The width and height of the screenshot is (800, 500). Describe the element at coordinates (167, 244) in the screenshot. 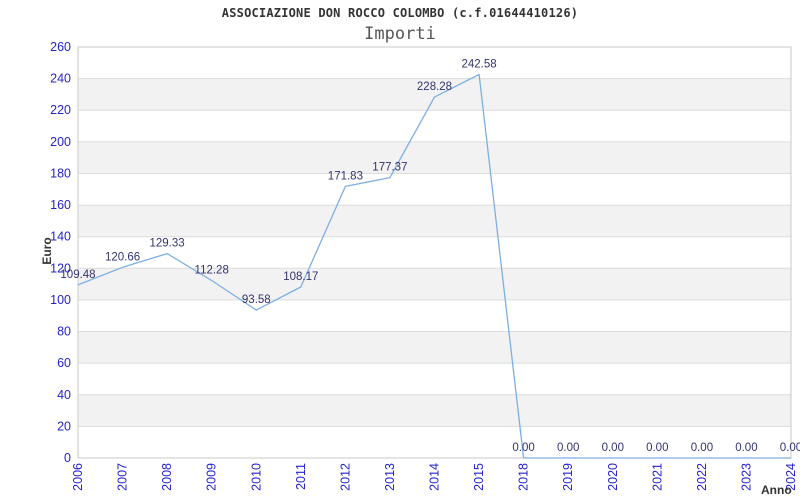

I see `data-label: 129.33` at that location.